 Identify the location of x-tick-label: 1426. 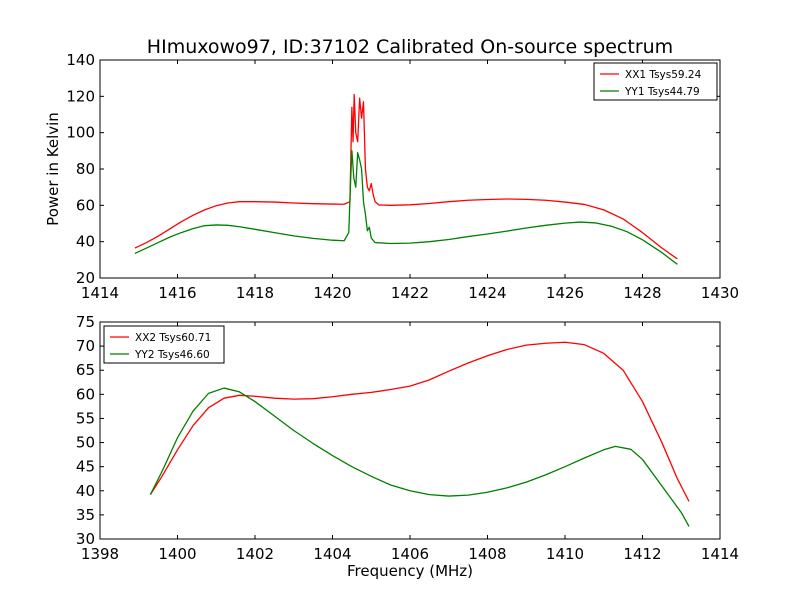
(565, 293).